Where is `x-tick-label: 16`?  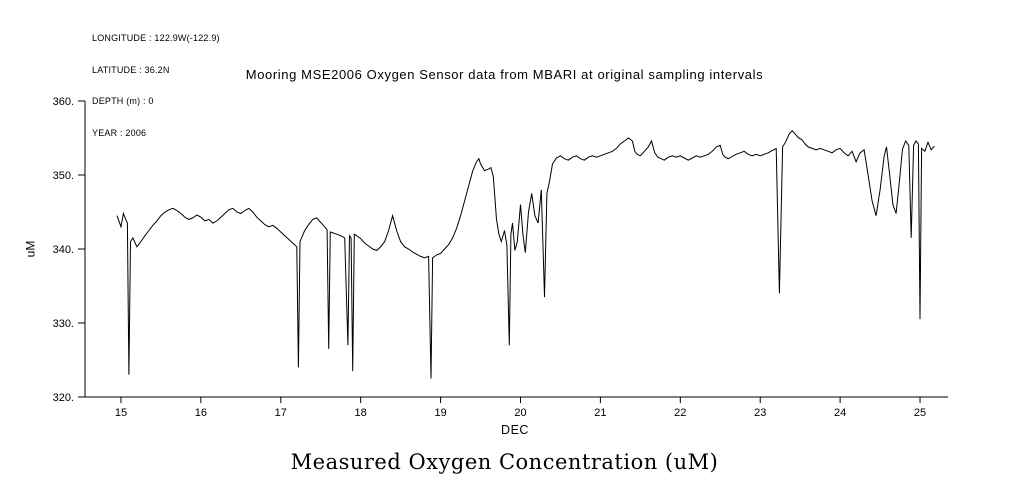 x-tick-label: 16 is located at coordinates (201, 413).